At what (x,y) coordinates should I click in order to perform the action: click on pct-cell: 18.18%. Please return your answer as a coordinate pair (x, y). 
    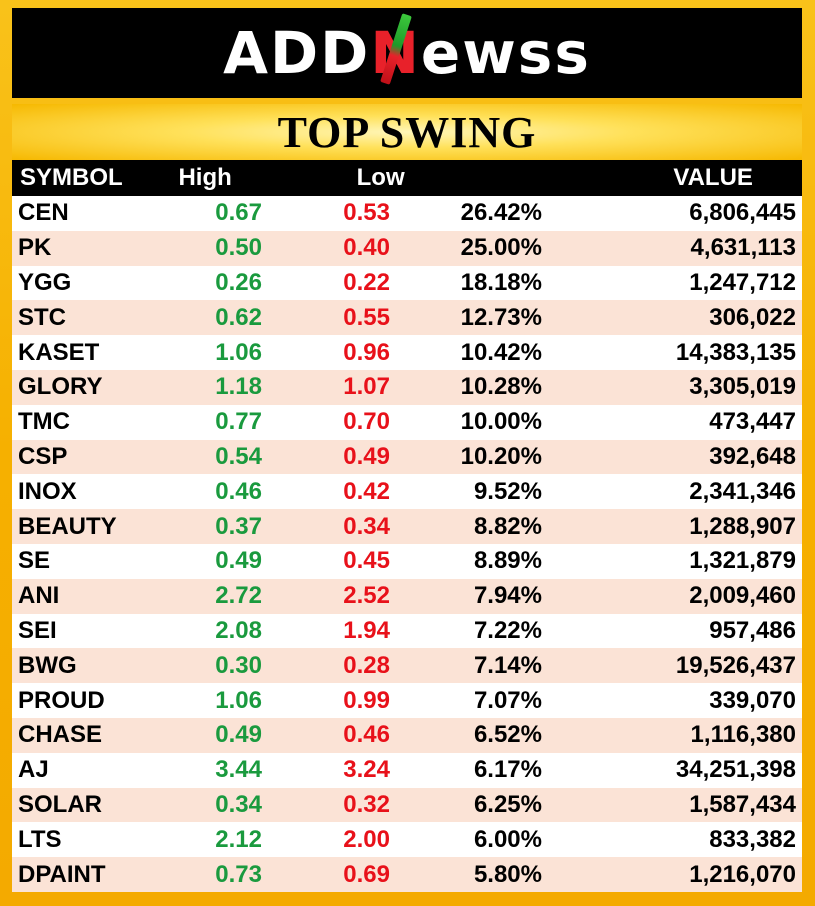
    Looking at the image, I should click on (501, 282).